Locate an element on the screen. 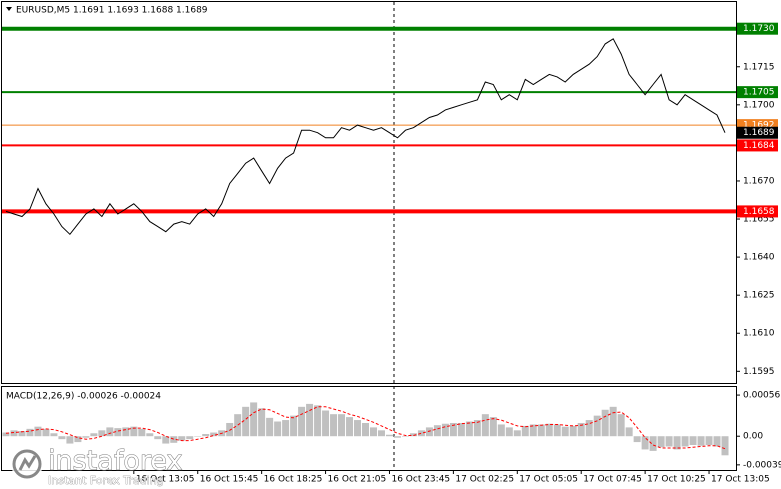 This screenshot has width=781, height=489. level-label: 1.1705 is located at coordinates (759, 93).